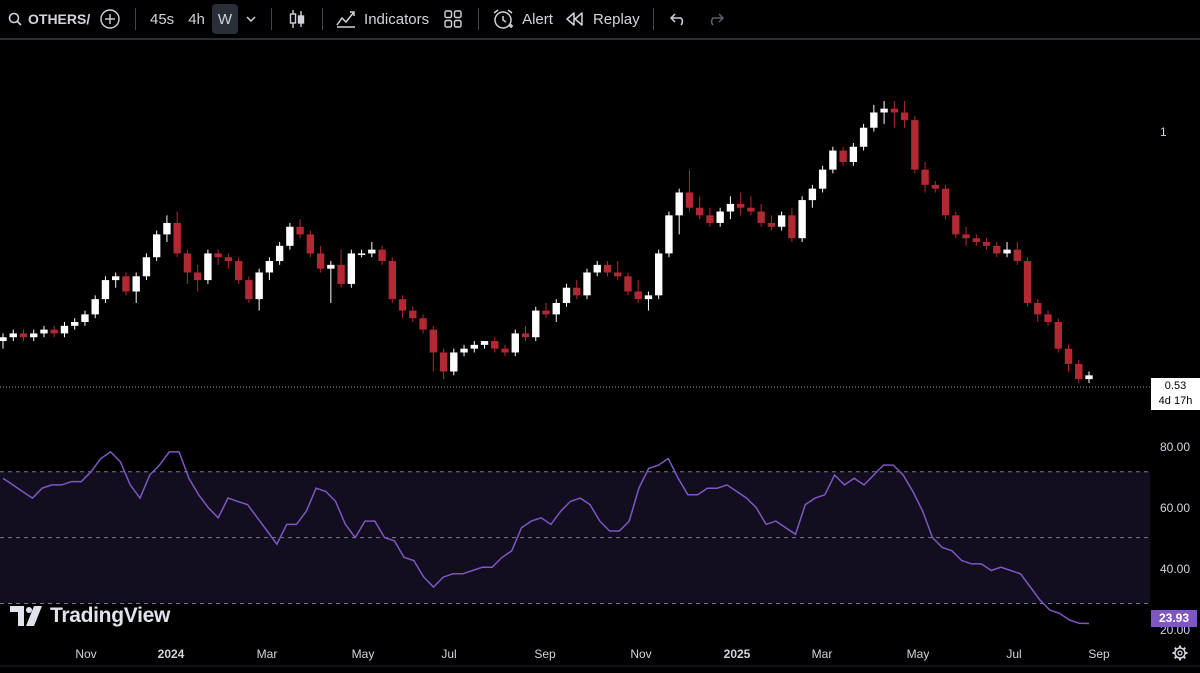 This screenshot has width=1200, height=673. Describe the element at coordinates (171, 654) in the screenshot. I see `time-label-2024: 2024` at that location.